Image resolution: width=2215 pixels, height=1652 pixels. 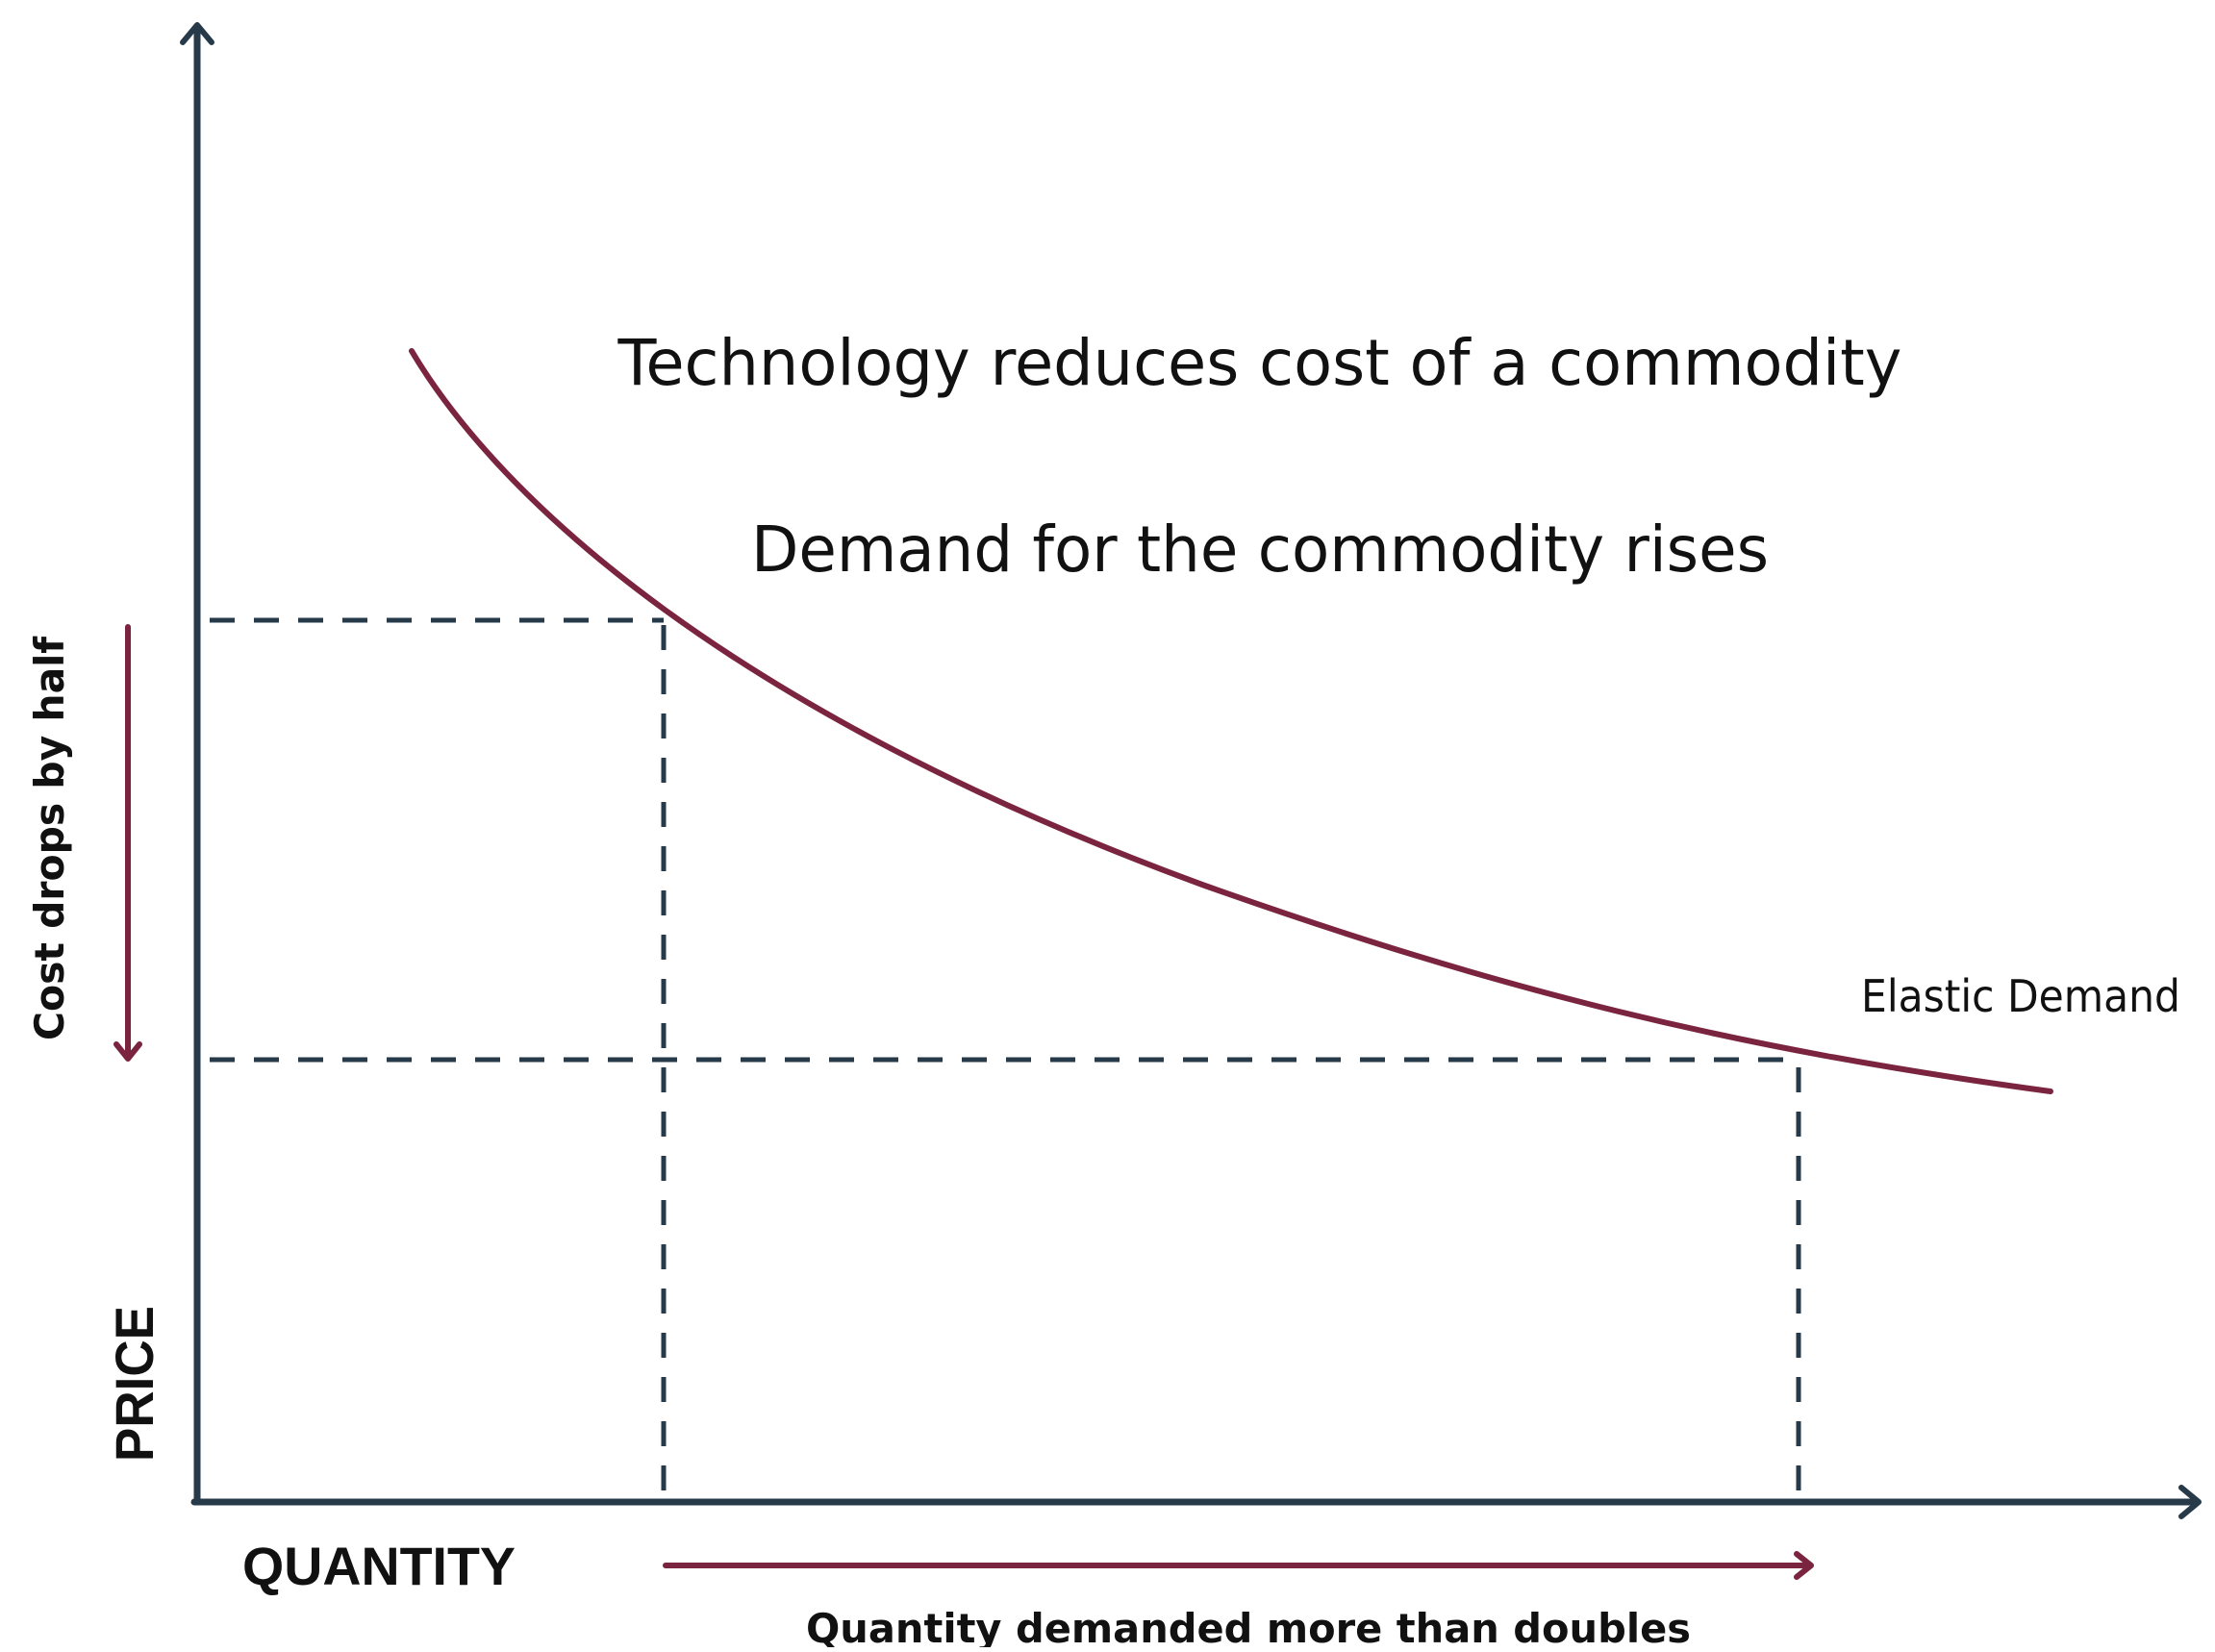 I want to click on quantity-increase-arrowhead, so click(x=1804, y=1565).